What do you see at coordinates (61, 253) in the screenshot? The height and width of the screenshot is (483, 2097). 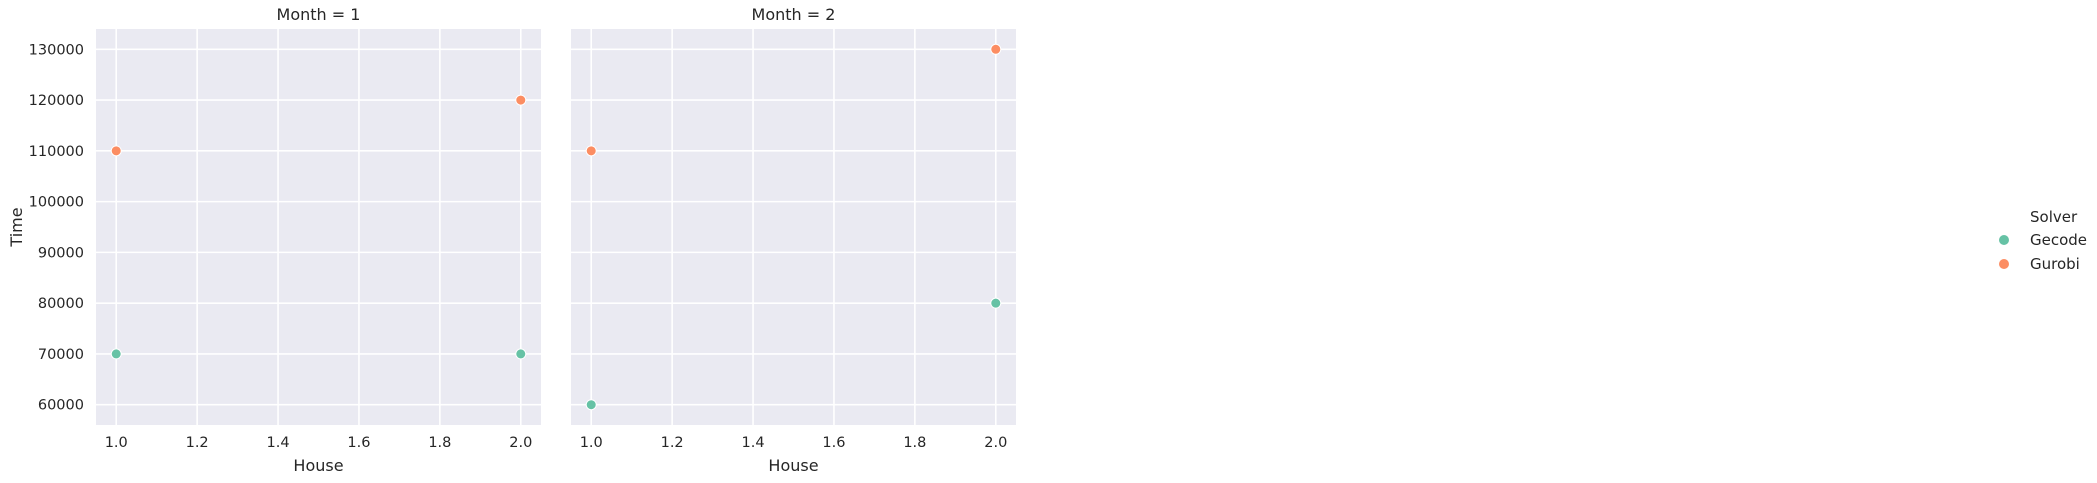 I see `y-tick-label: 90000` at bounding box center [61, 253].